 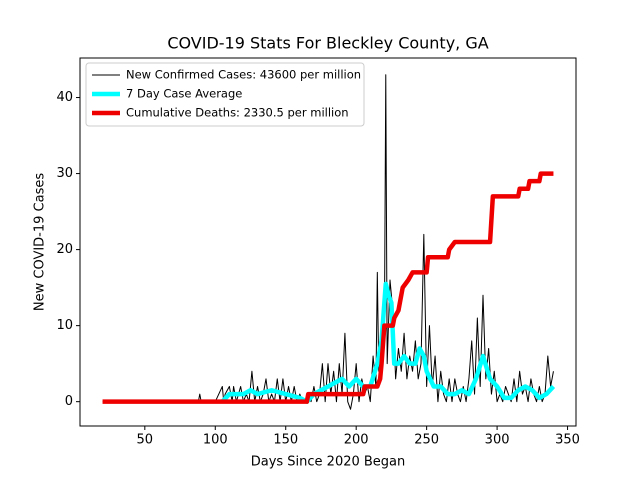 I want to click on x-tick-label: 200, so click(x=356, y=440).